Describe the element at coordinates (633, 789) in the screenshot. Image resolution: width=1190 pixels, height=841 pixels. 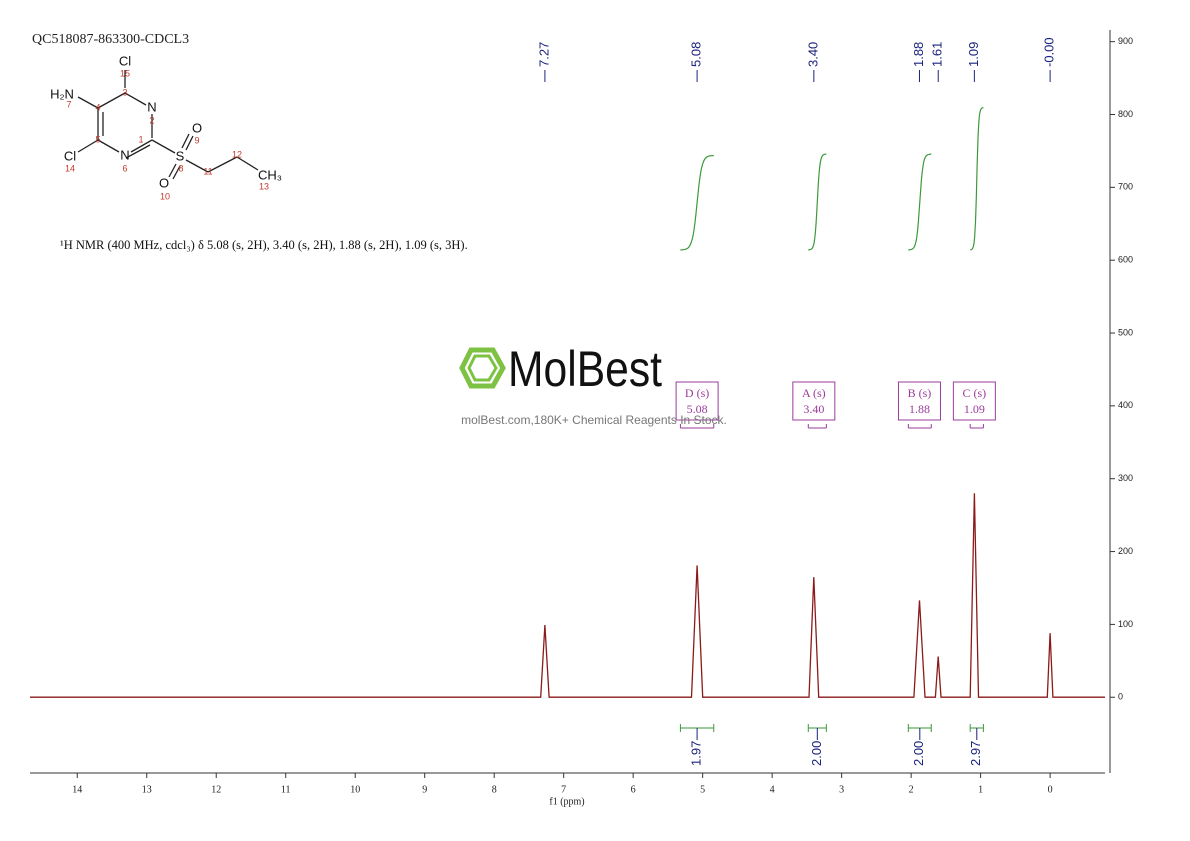
I see `x-tick-label: 6` at that location.